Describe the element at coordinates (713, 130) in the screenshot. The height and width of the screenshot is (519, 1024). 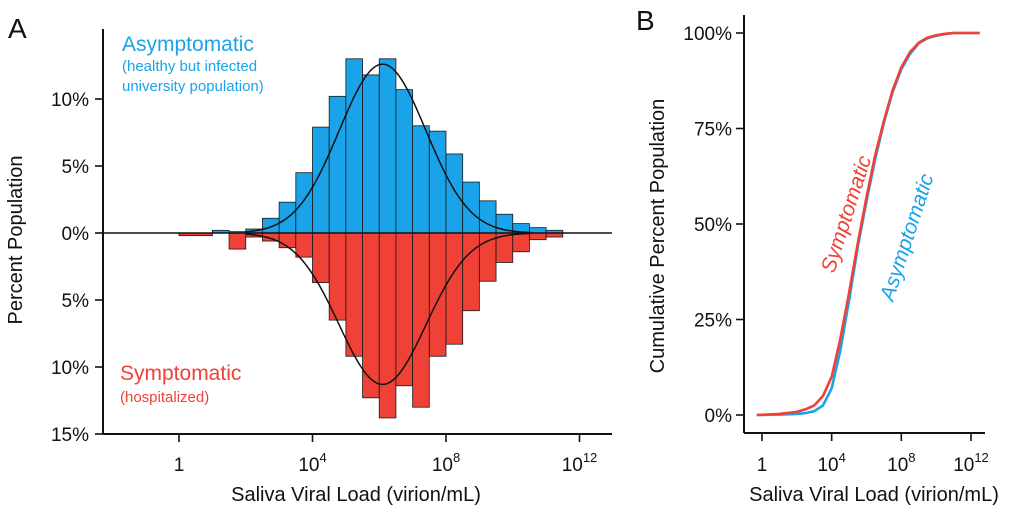
I see `panel-b-y-tick-label: 75%` at that location.